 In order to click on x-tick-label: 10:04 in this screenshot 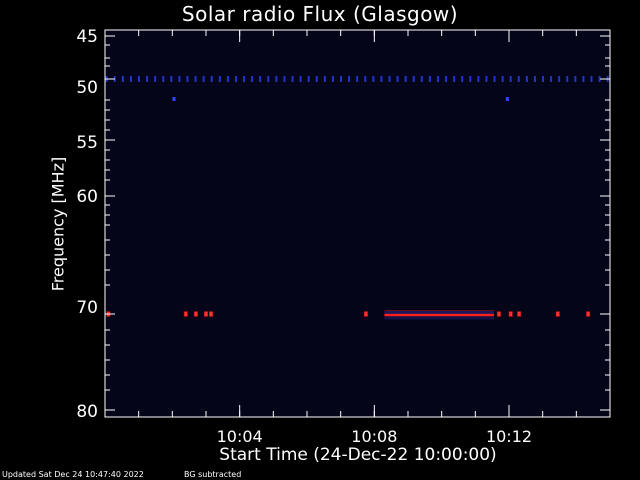, I will do `click(240, 436)`.